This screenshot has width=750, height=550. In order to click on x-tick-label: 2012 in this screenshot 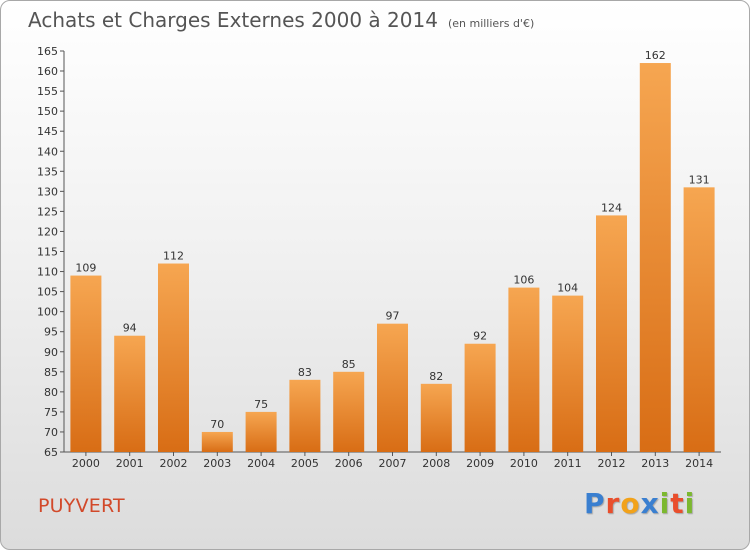, I will do `click(612, 463)`.